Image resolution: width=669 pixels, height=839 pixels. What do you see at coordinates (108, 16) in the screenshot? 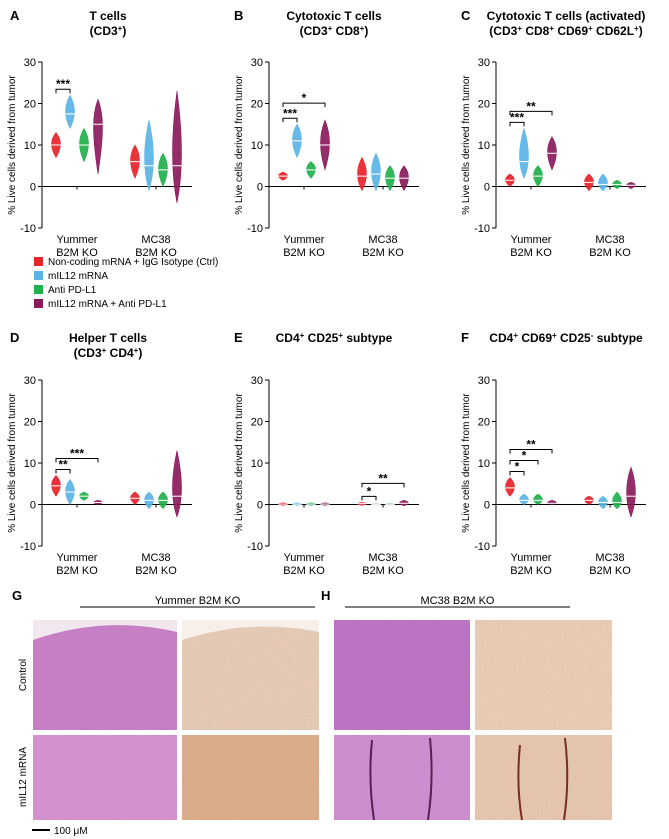
I see `chart-title-line: T cells` at bounding box center [108, 16].